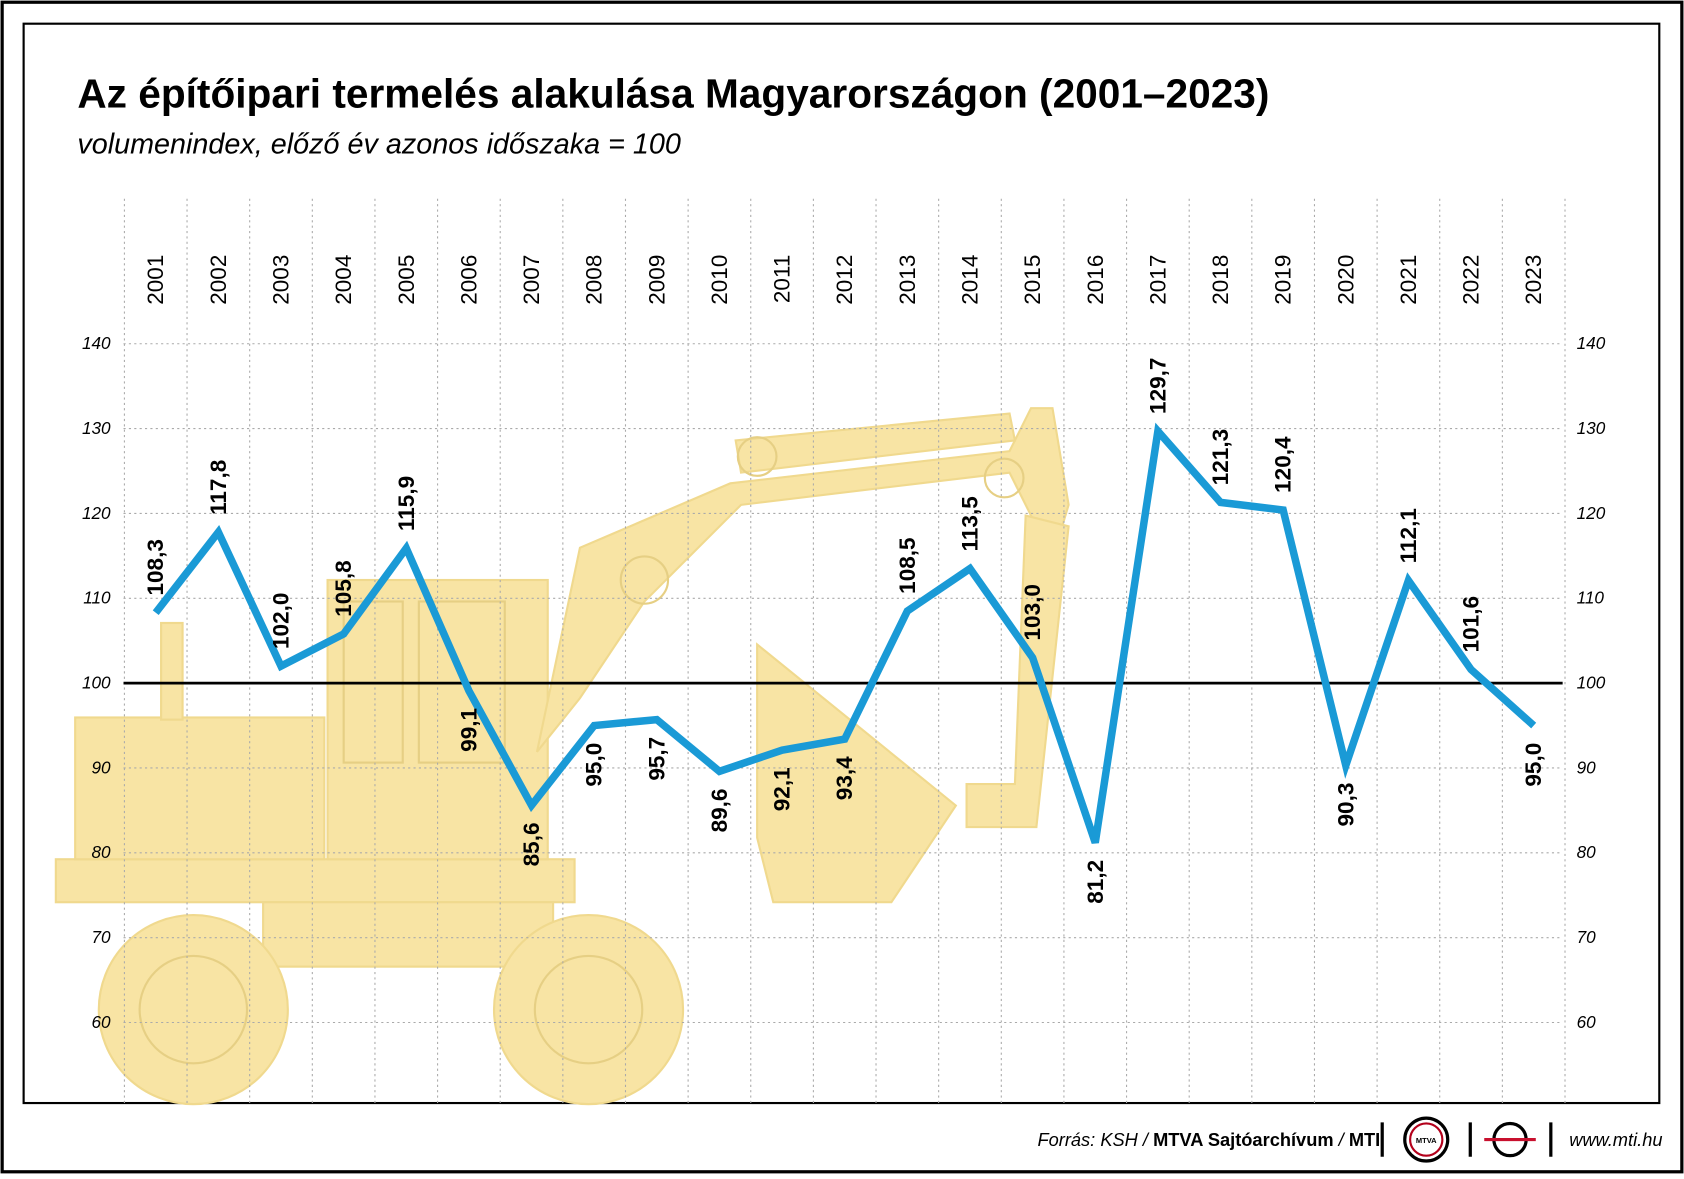 Image resolution: width=1684 pixels, height=1179 pixels. What do you see at coordinates (343, 588) in the screenshot?
I see `value-label: 105,8` at bounding box center [343, 588].